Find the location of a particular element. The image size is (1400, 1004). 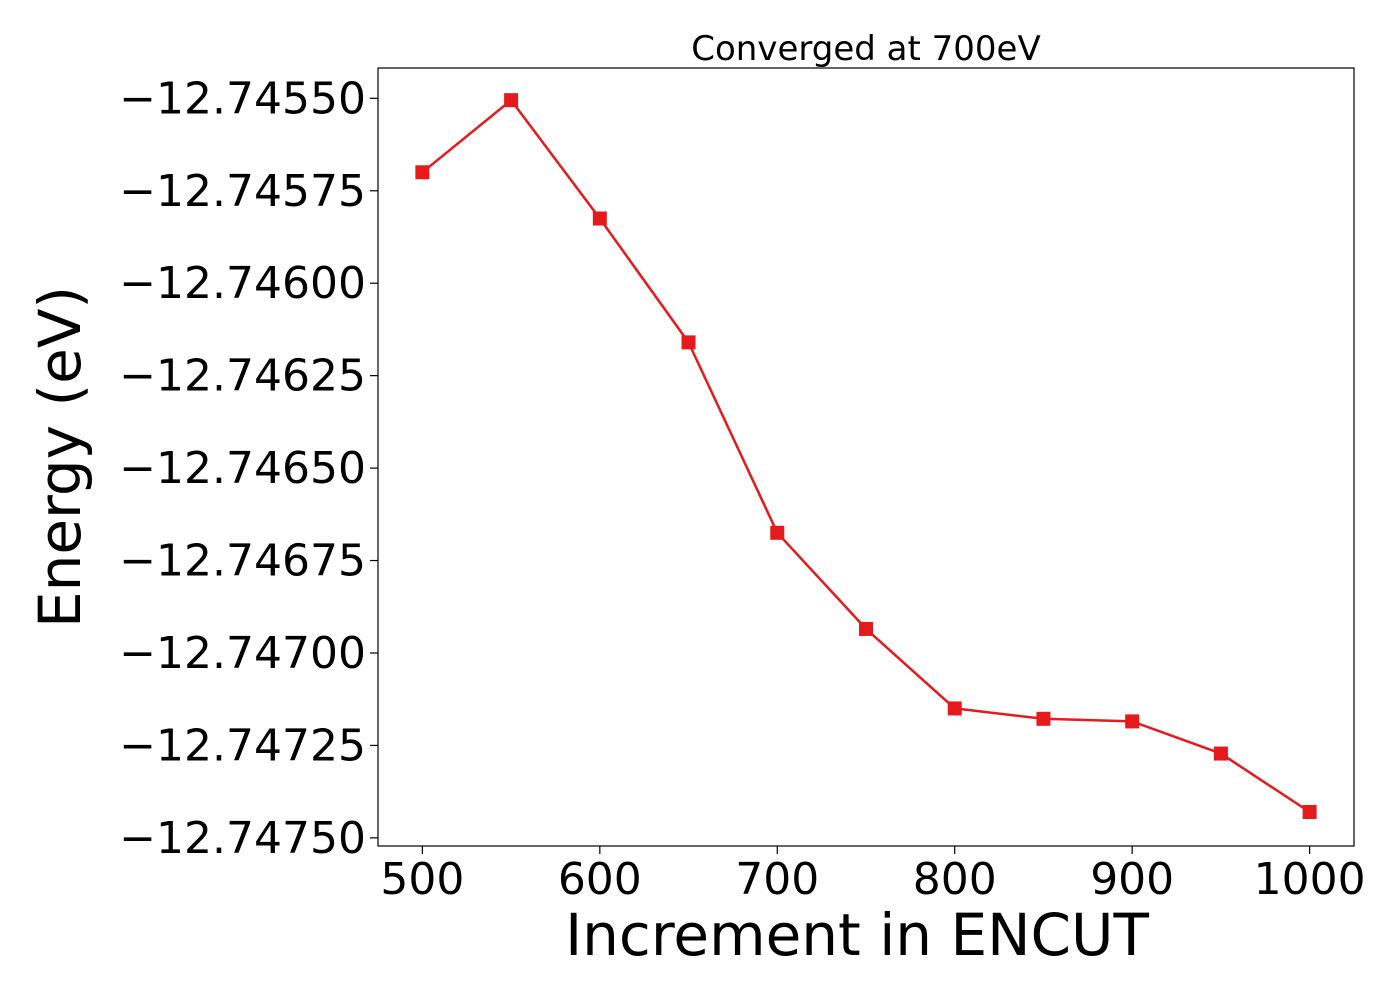

x-tick-label: 500 is located at coordinates (422, 879).